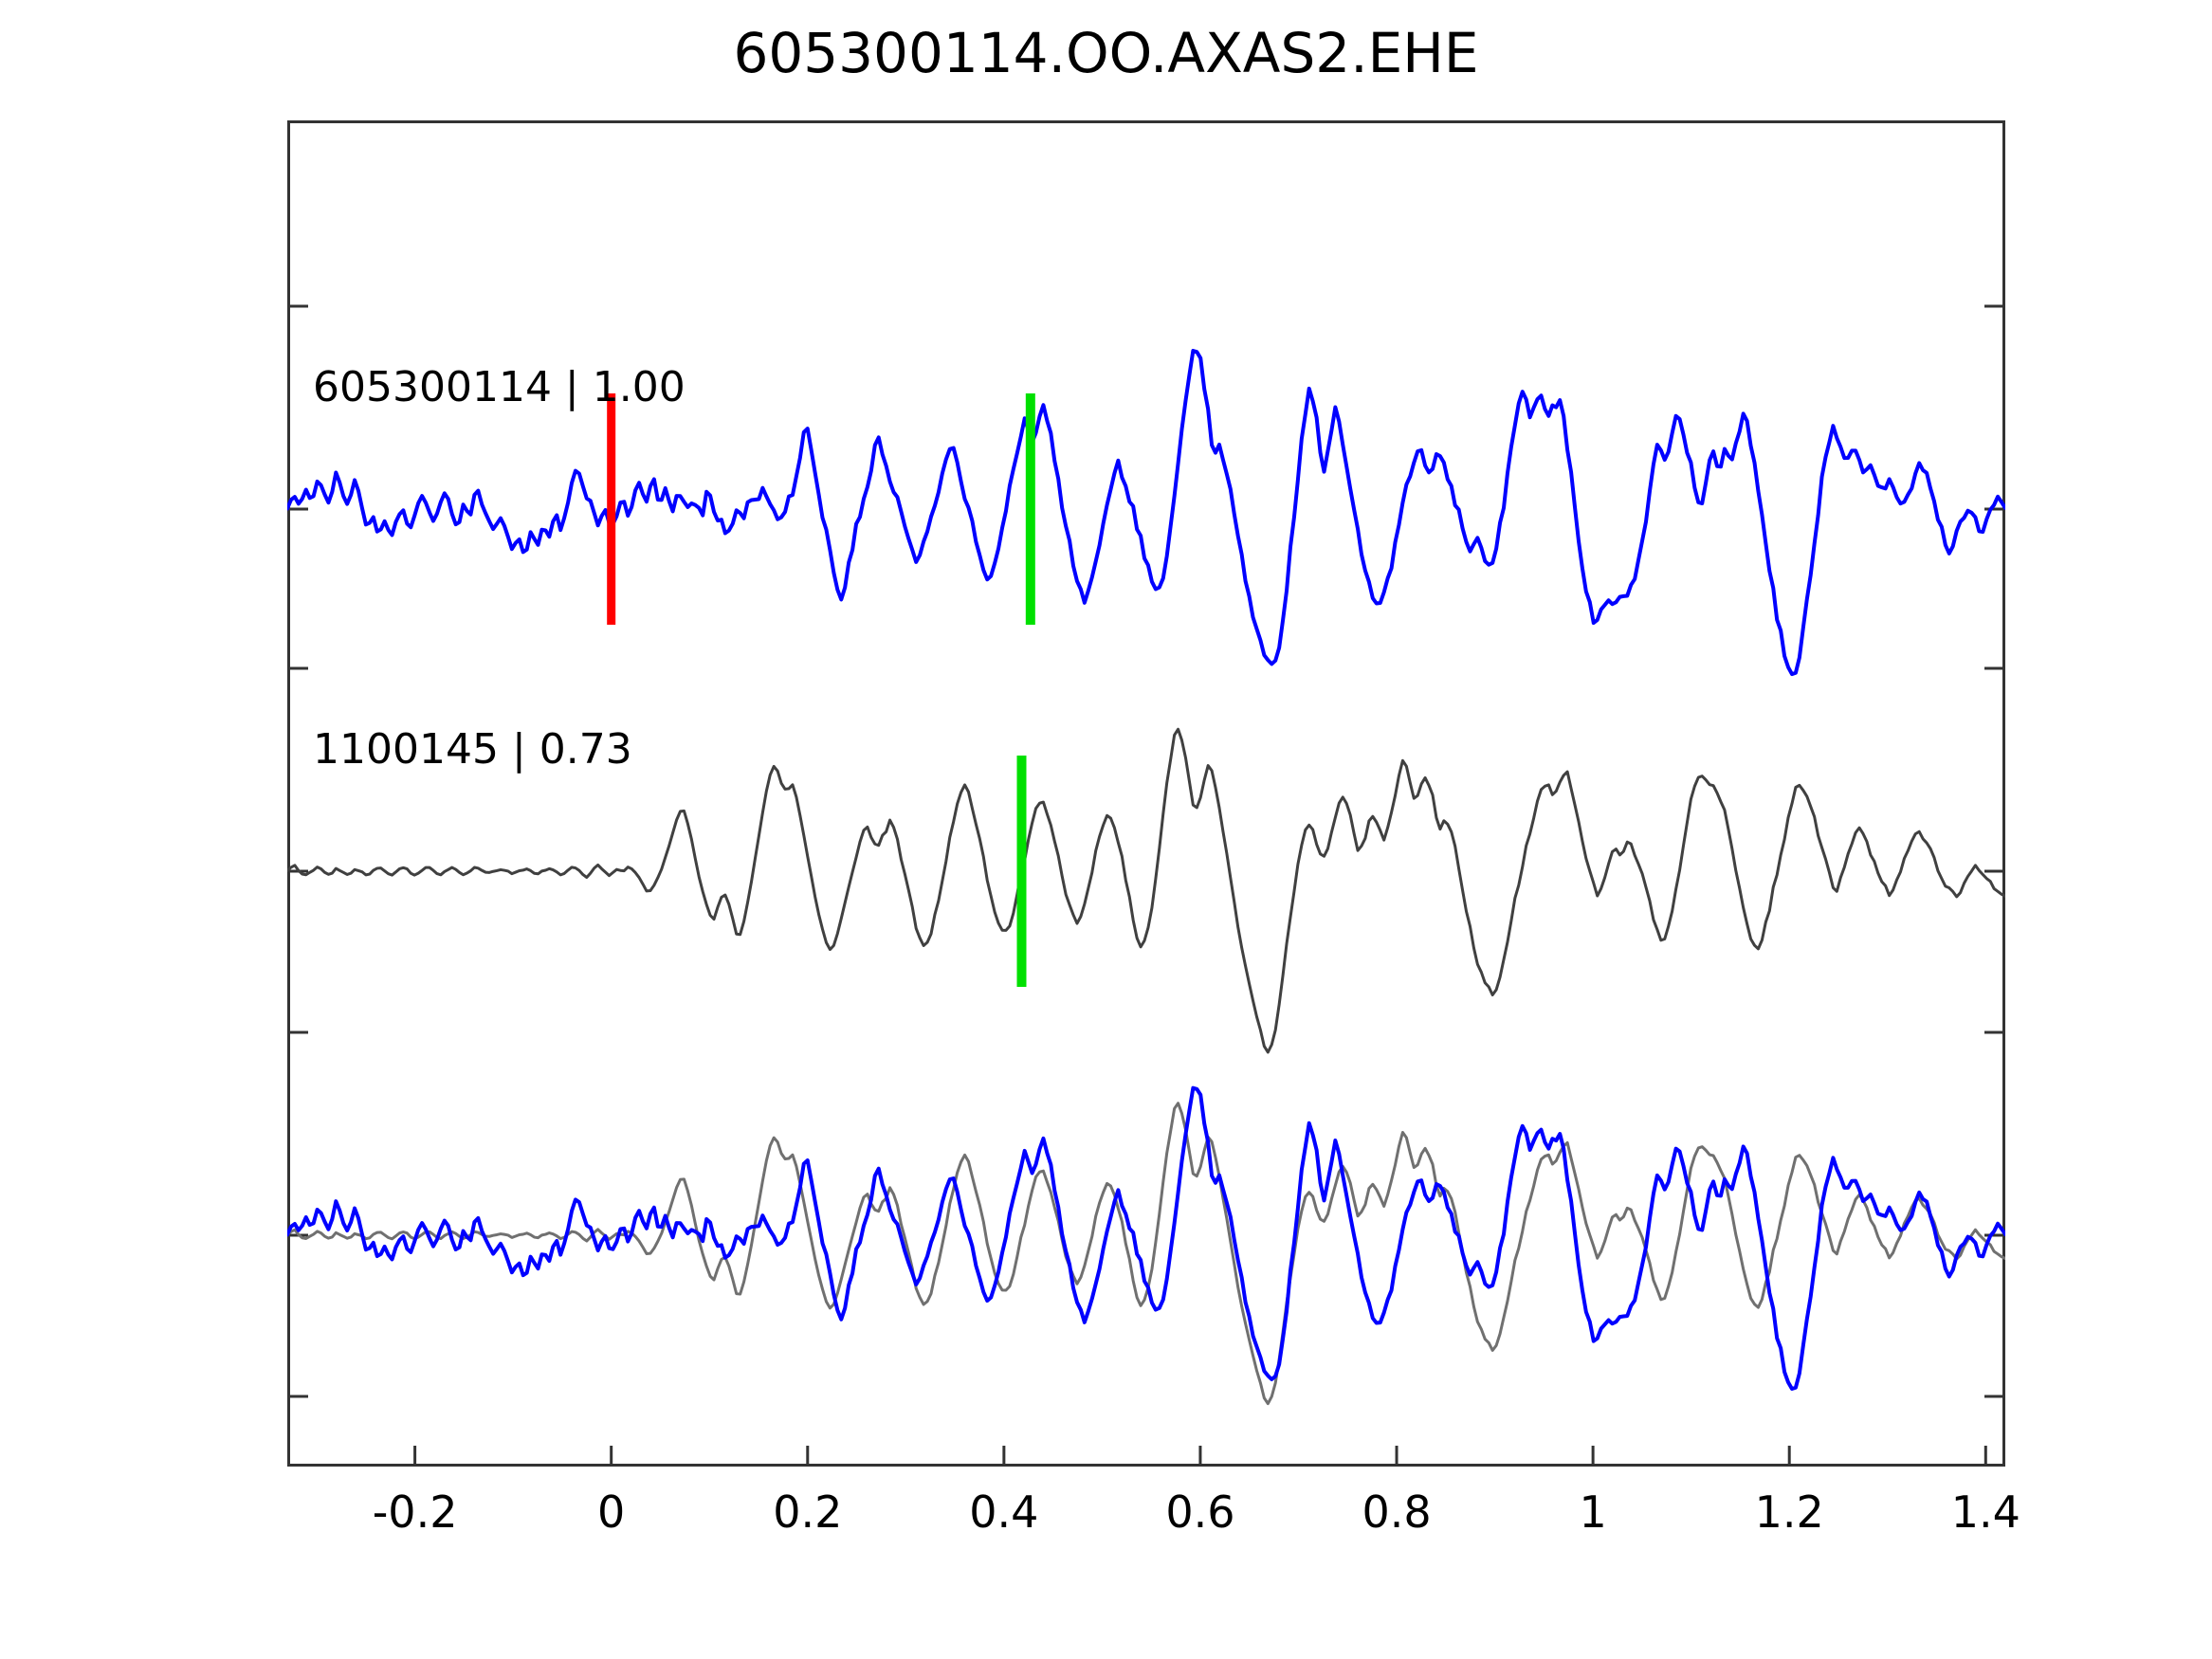 The height and width of the screenshot is (1659, 2212). I want to click on x-tick-label-0: -0.2, so click(415, 1512).